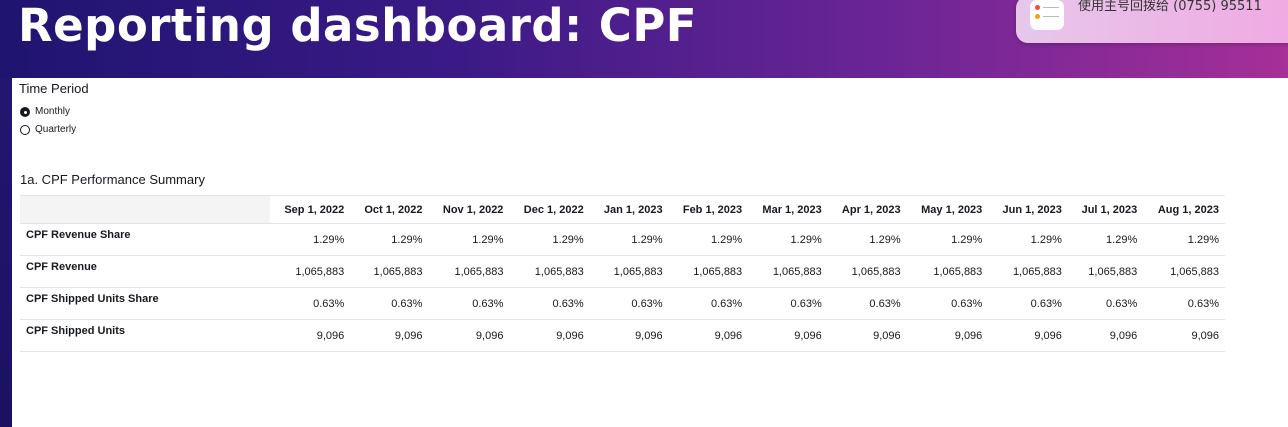 This screenshot has width=1288, height=427. Describe the element at coordinates (54, 88) in the screenshot. I see `time-period-label: Time Period` at that location.